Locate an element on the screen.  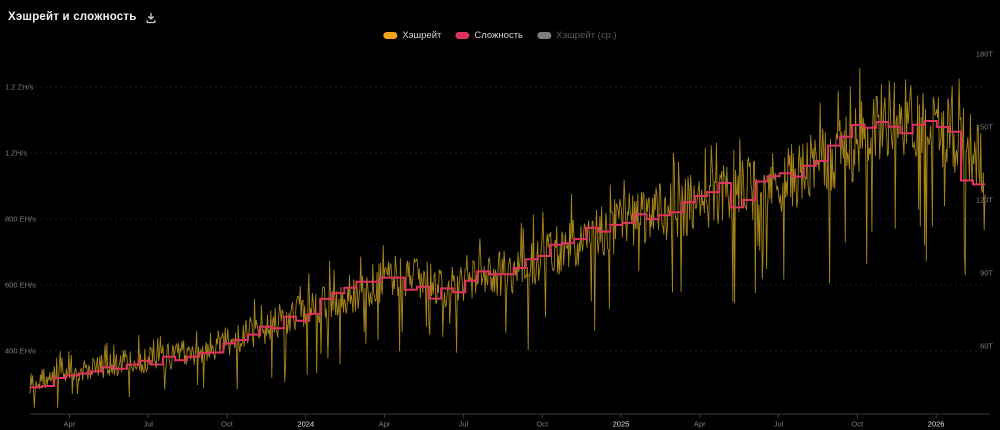
right-axis-label: 120T is located at coordinates (985, 200).